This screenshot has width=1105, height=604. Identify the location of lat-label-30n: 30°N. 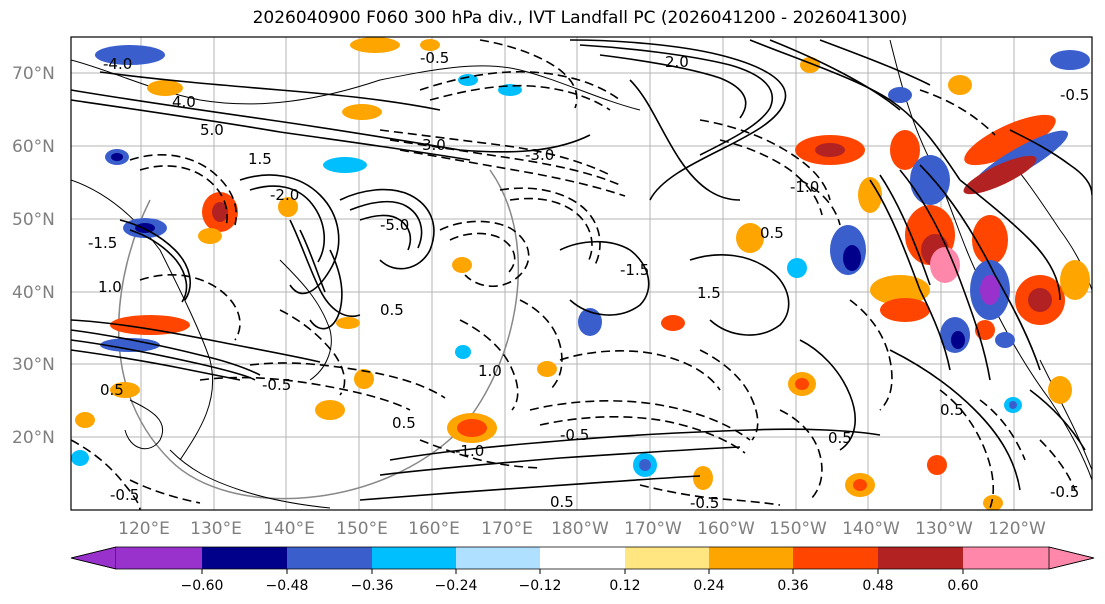
(33, 365).